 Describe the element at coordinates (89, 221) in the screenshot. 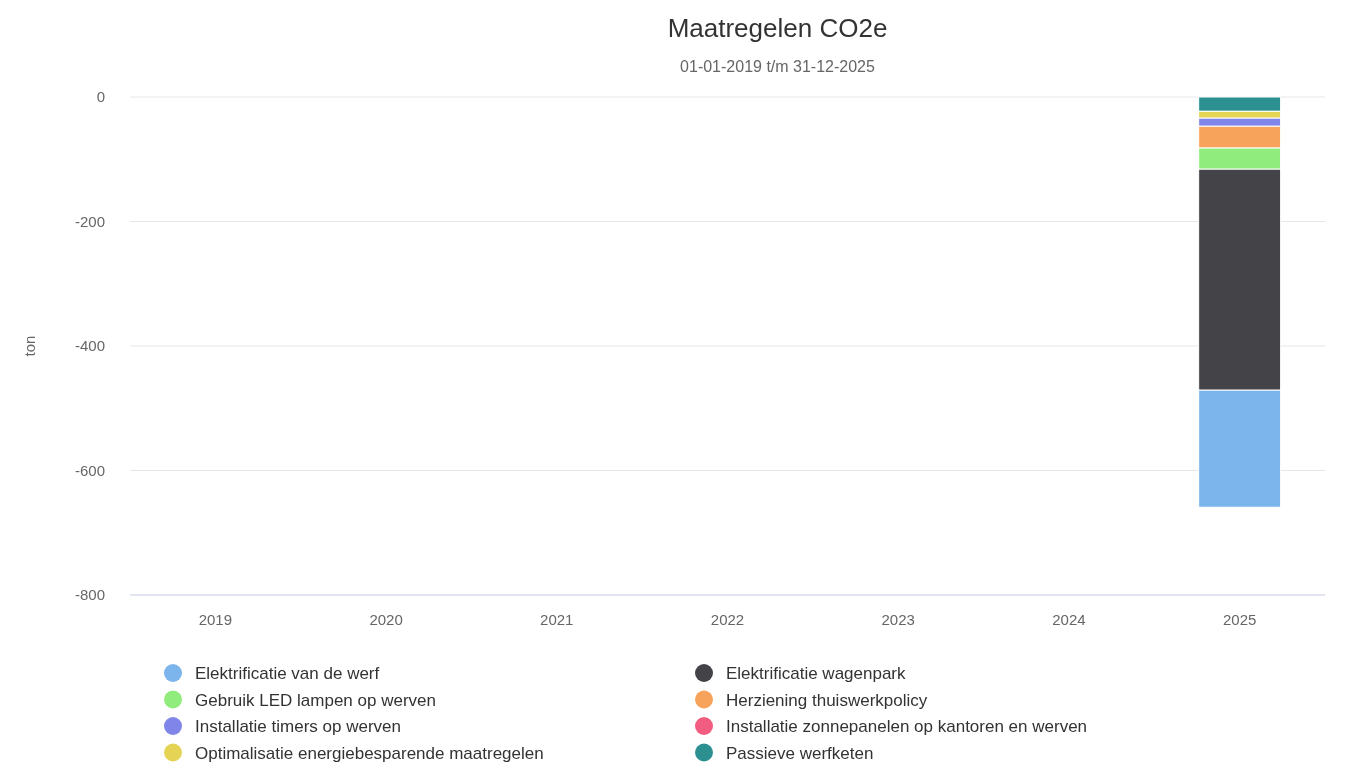

I see `y-tick-label: -200` at that location.